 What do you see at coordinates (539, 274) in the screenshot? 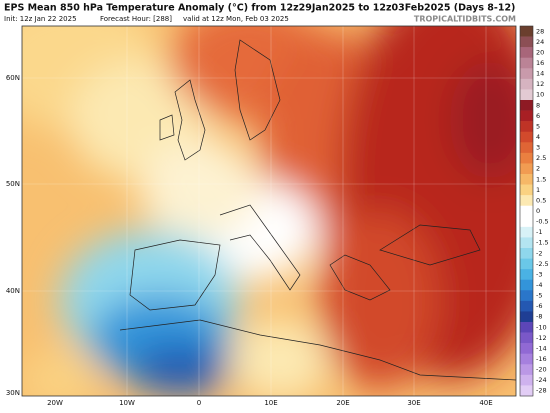
I see `colorbar-label: -3` at bounding box center [539, 274].